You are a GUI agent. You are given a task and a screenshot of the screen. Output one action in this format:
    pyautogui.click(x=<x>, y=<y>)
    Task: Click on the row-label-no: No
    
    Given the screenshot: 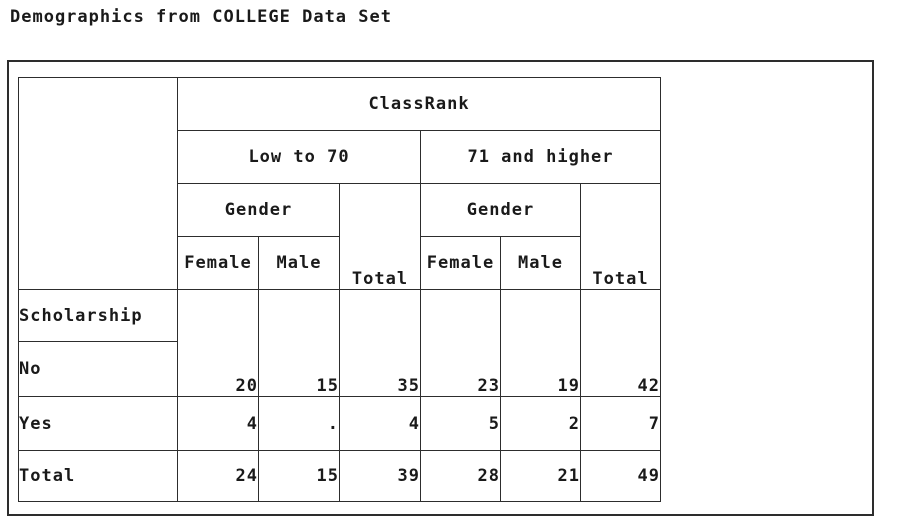 What is the action you would take?
    pyautogui.click(x=98, y=369)
    